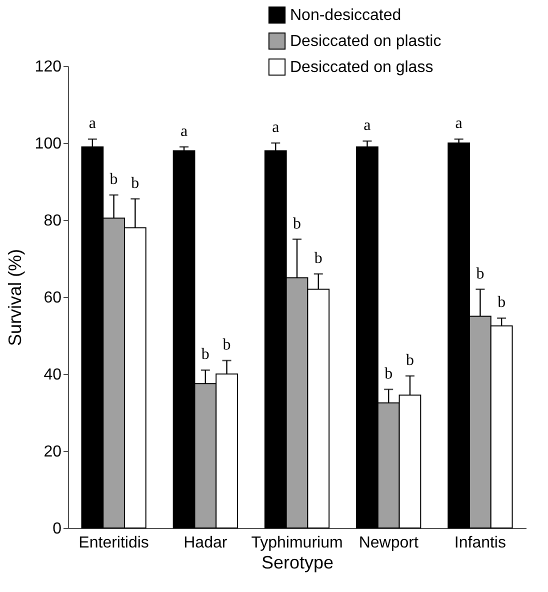  What do you see at coordinates (366, 41) in the screenshot?
I see `legend-label: Desiccated on plastic` at bounding box center [366, 41].